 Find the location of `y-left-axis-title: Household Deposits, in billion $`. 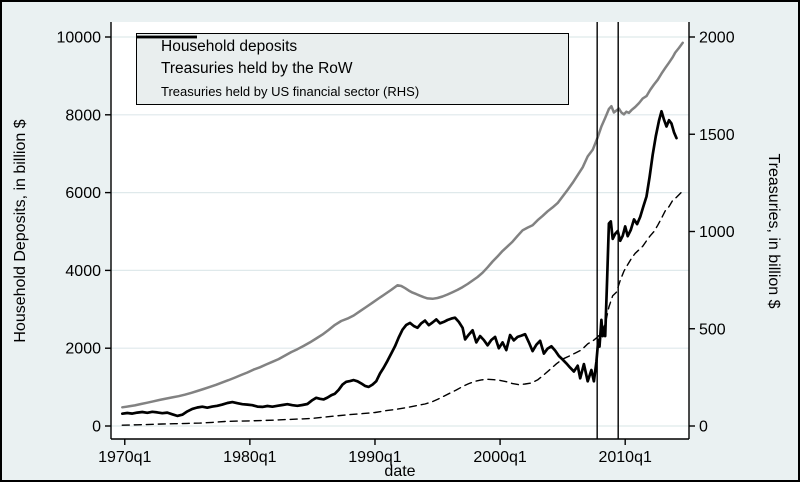

y-left-axis-title: Household Deposits, in billion $ is located at coordinates (20, 230).